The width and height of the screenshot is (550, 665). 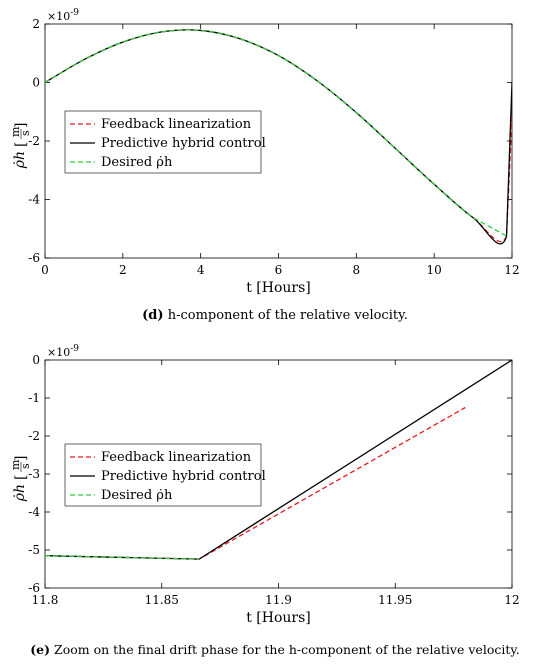 I want to click on caption-e-tag: (e), so click(x=40, y=649).